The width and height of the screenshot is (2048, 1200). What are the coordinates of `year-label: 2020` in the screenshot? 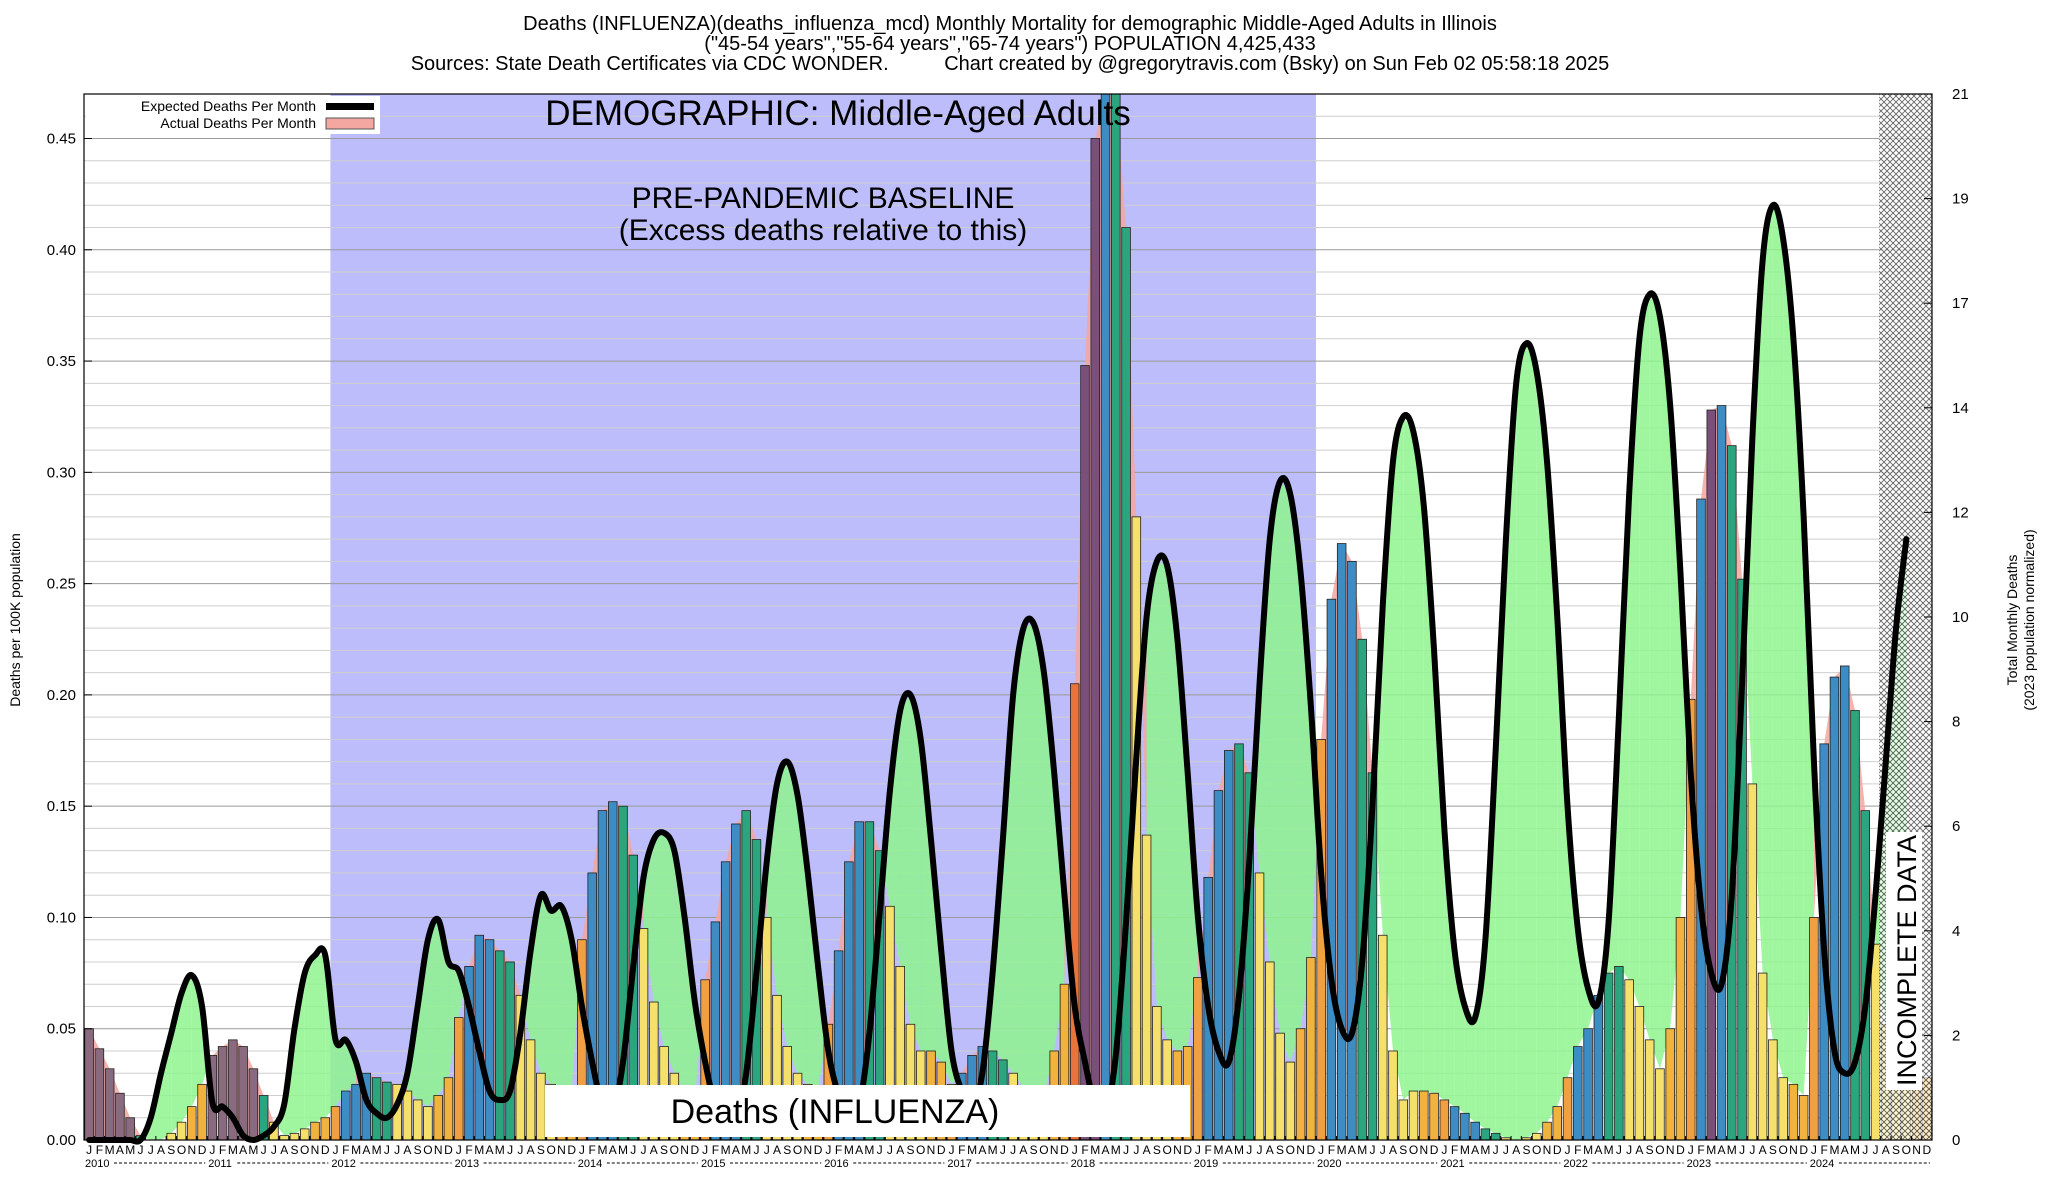 It's located at (1329, 1164).